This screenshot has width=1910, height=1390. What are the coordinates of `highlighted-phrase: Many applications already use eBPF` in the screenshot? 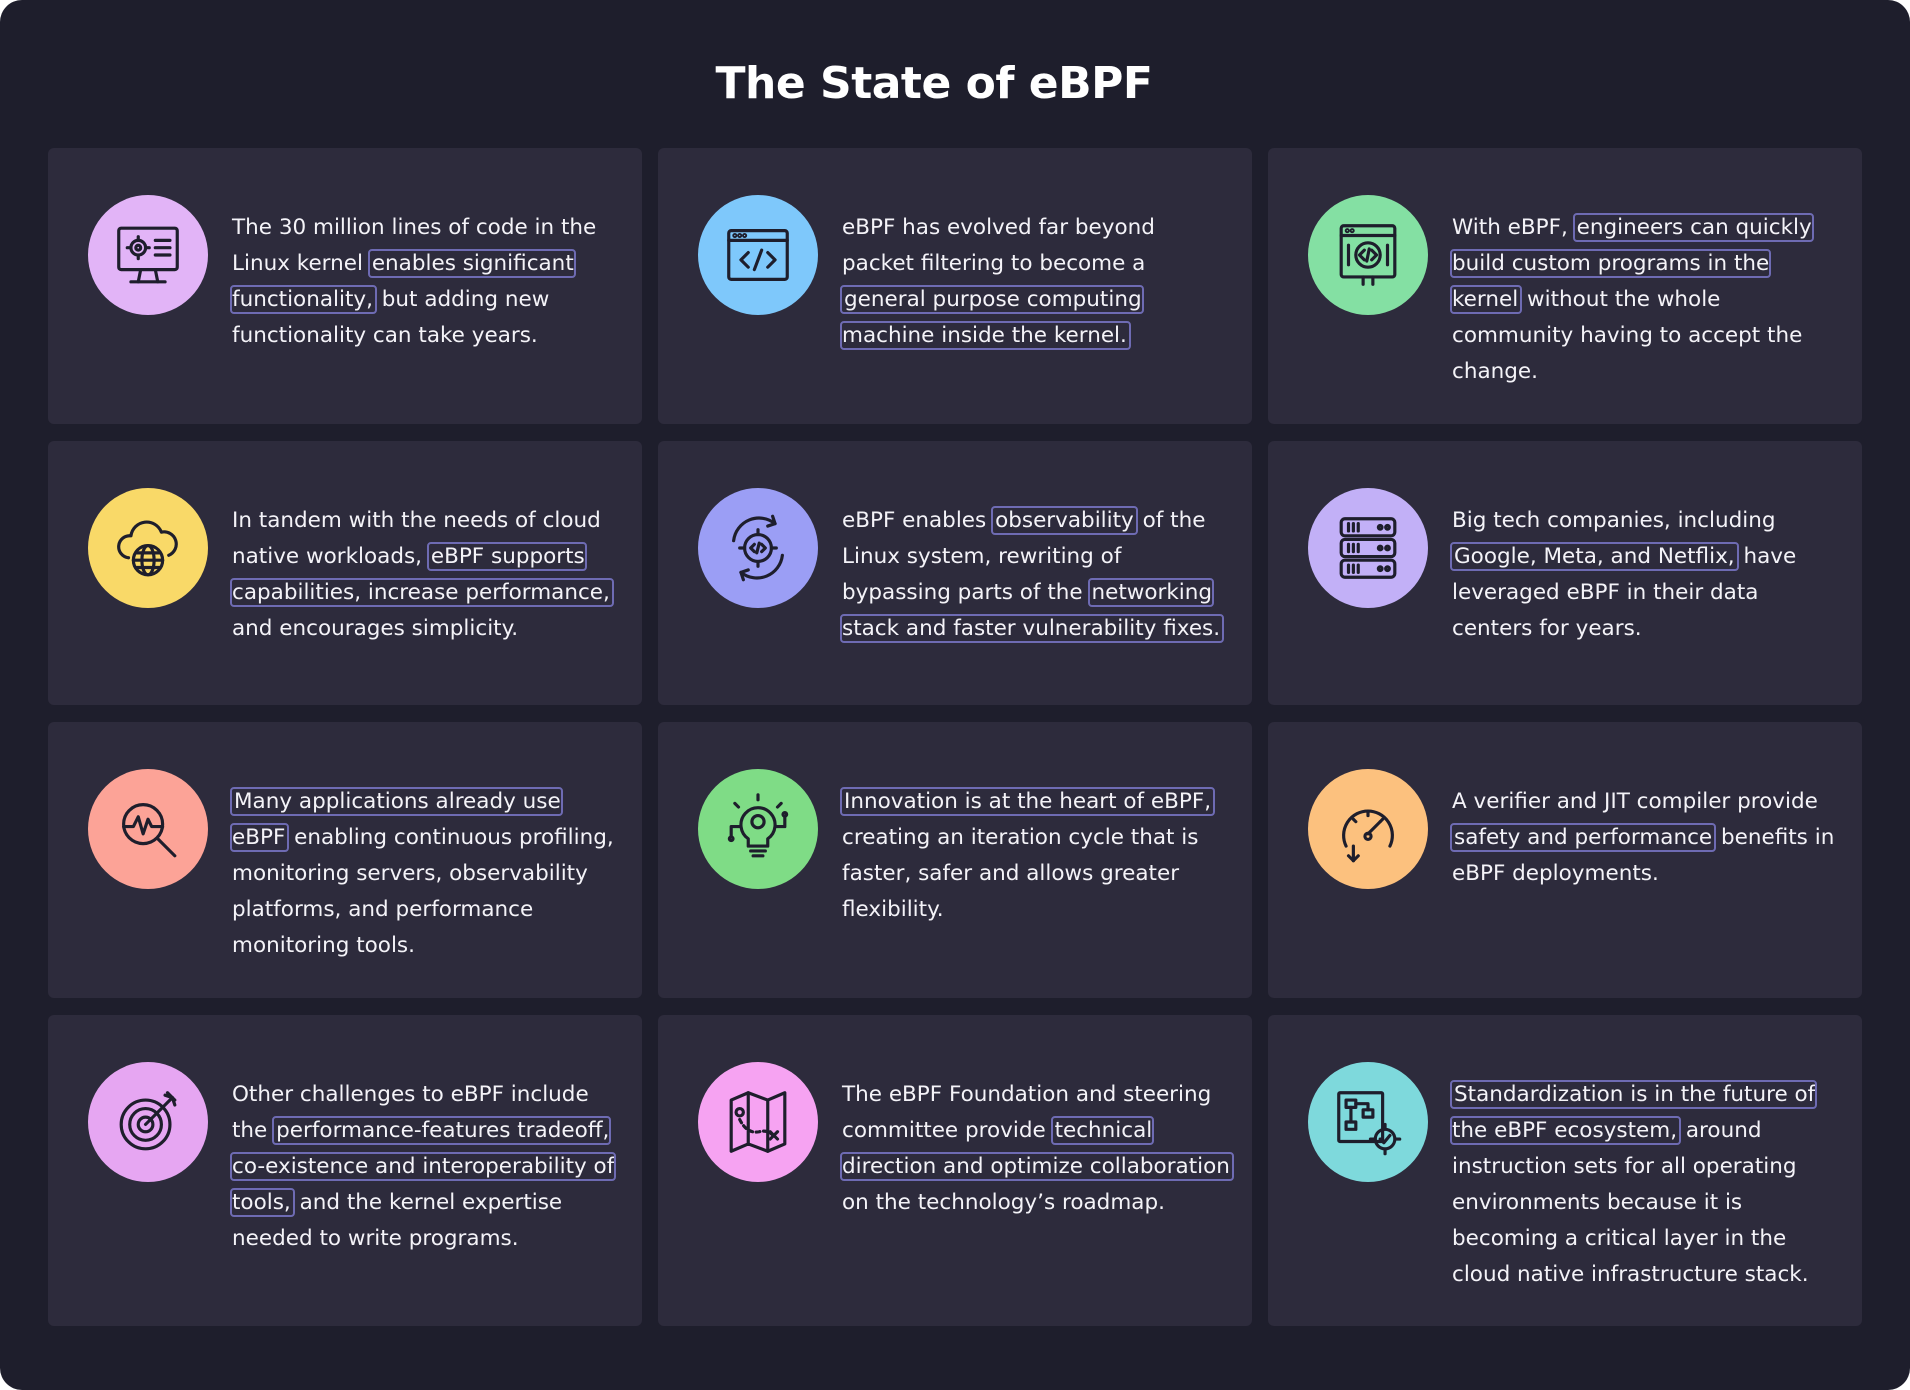 It's located at (396, 819).